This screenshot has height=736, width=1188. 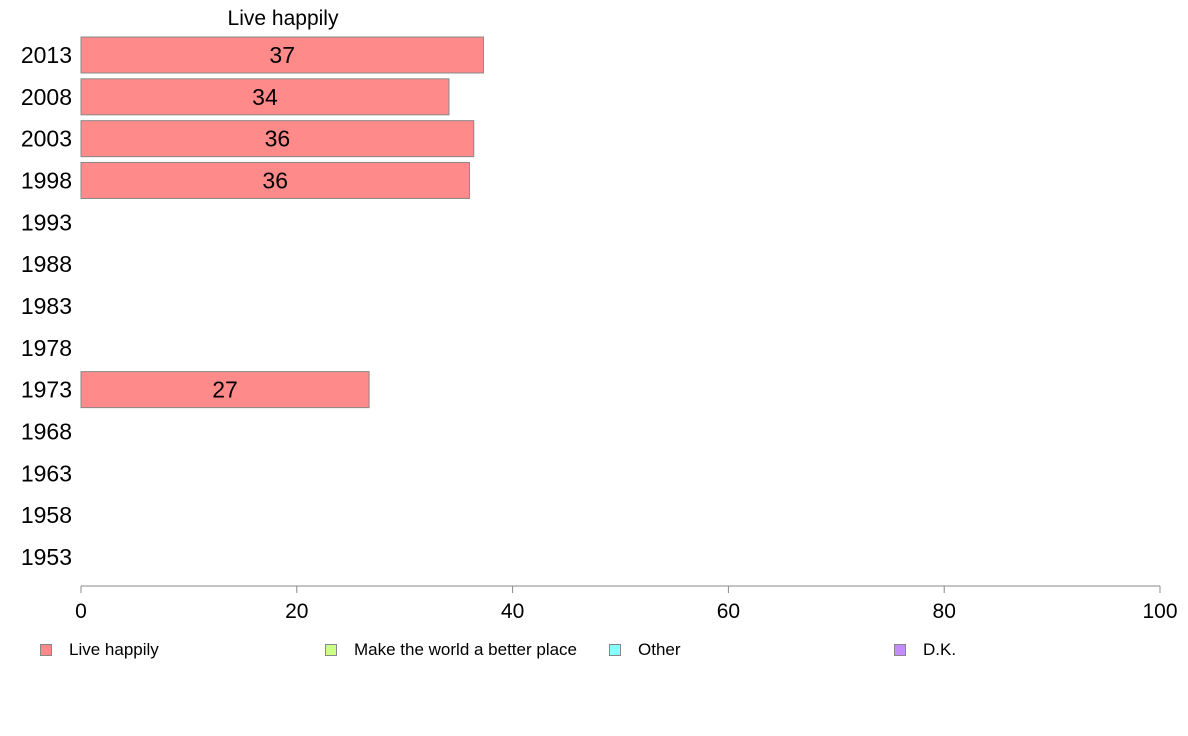 What do you see at coordinates (46, 473) in the screenshot?
I see `y-tick-label: 1963` at bounding box center [46, 473].